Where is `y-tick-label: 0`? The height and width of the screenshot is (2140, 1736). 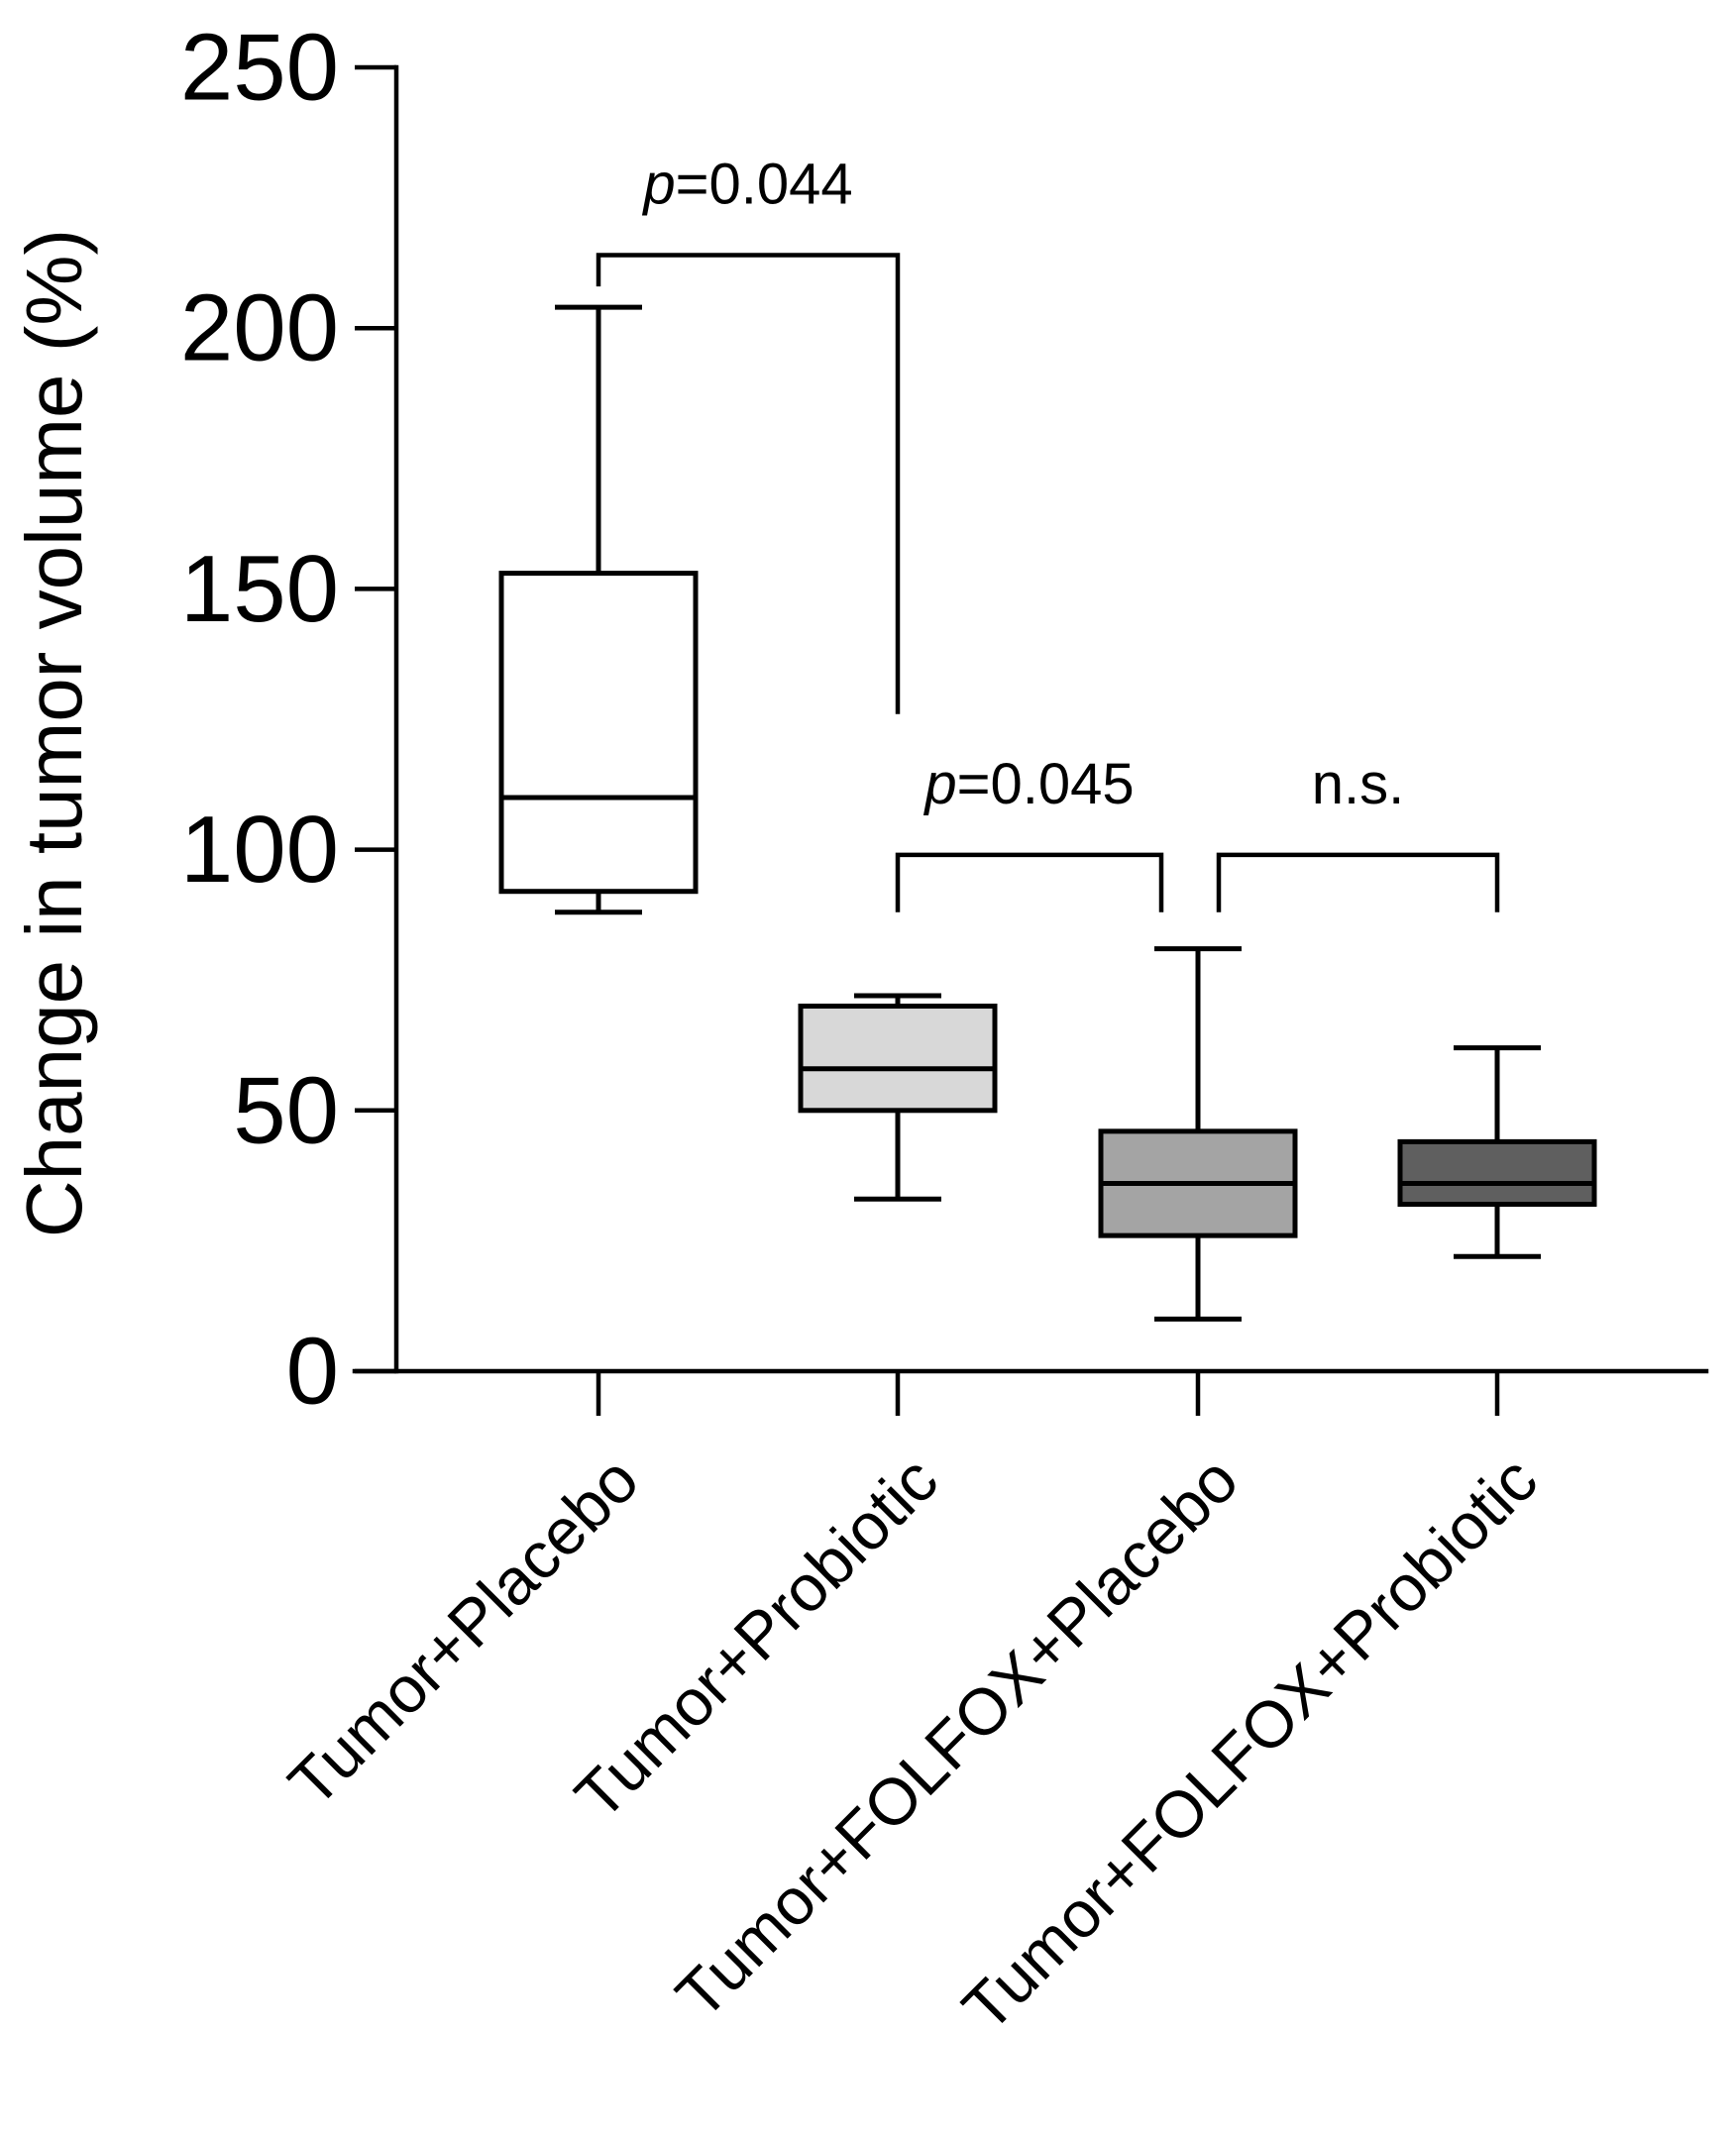 y-tick-label: 0 is located at coordinates (312, 1372).